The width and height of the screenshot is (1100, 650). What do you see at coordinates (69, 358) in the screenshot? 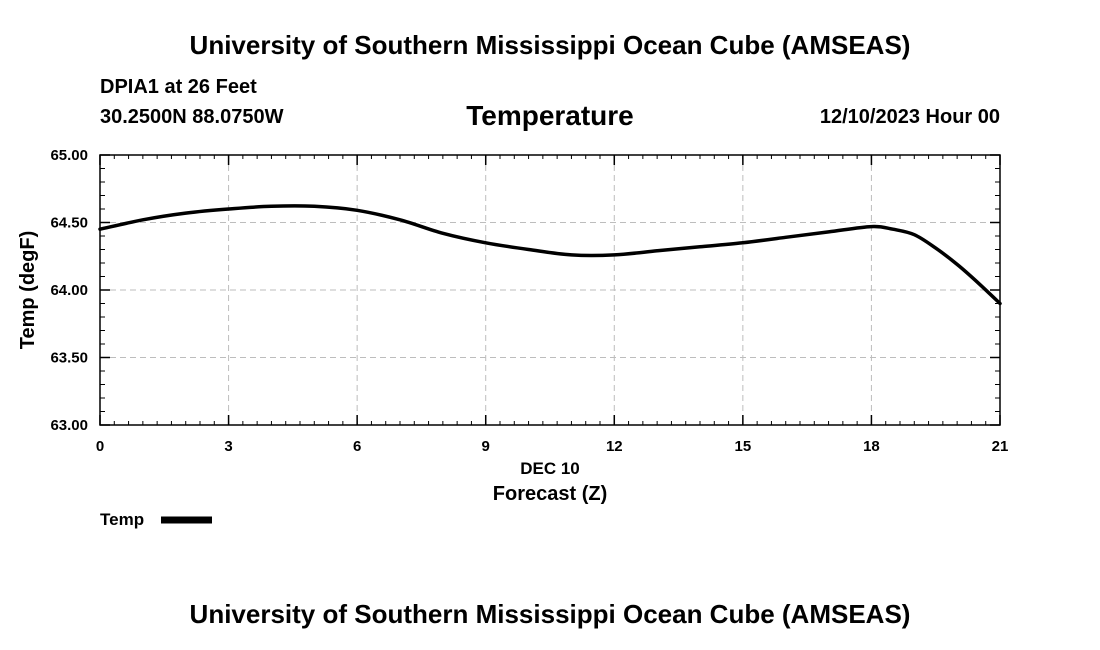
I see `y-tick-label: 63.50` at bounding box center [69, 358].